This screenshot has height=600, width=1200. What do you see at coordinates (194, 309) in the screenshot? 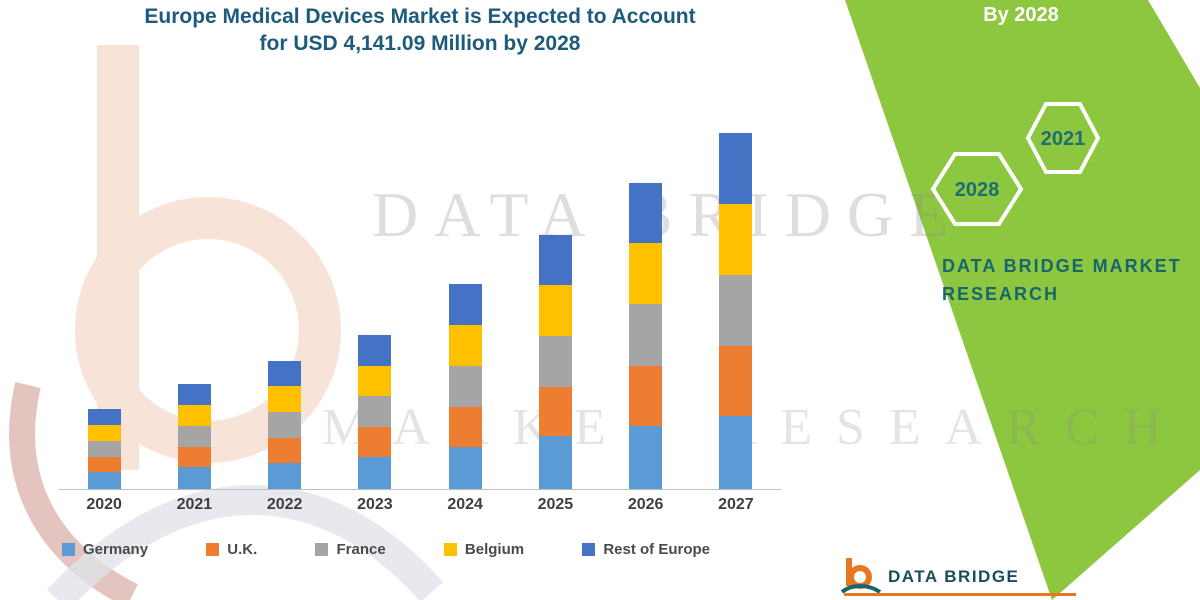
I see `bar-column-2021` at bounding box center [194, 309].